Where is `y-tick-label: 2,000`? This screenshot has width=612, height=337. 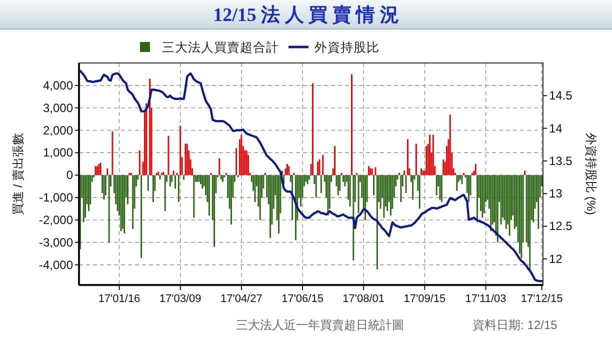 y-tick-label: 2,000 is located at coordinates (58, 130).